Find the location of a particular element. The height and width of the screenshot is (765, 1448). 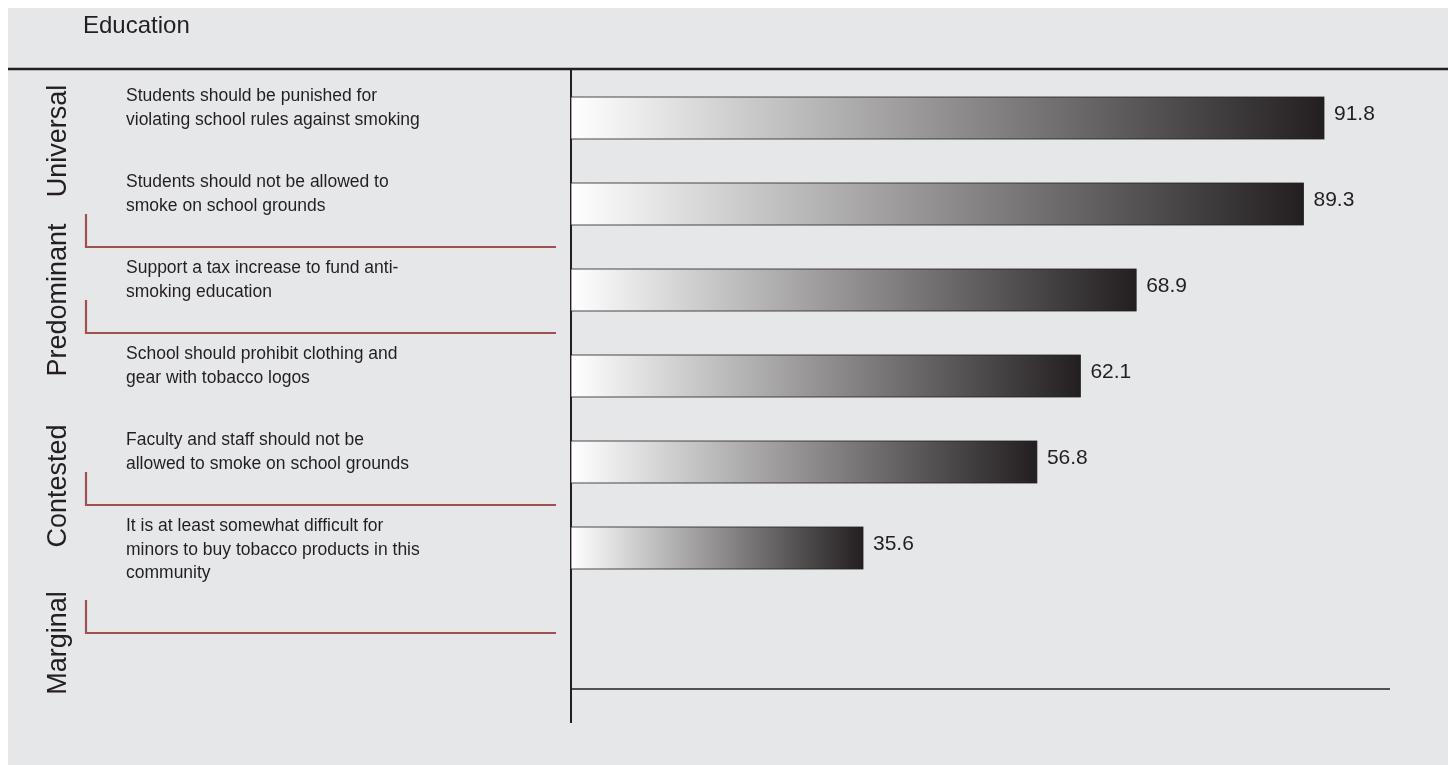

data-label: 89.3 is located at coordinates (1334, 198).